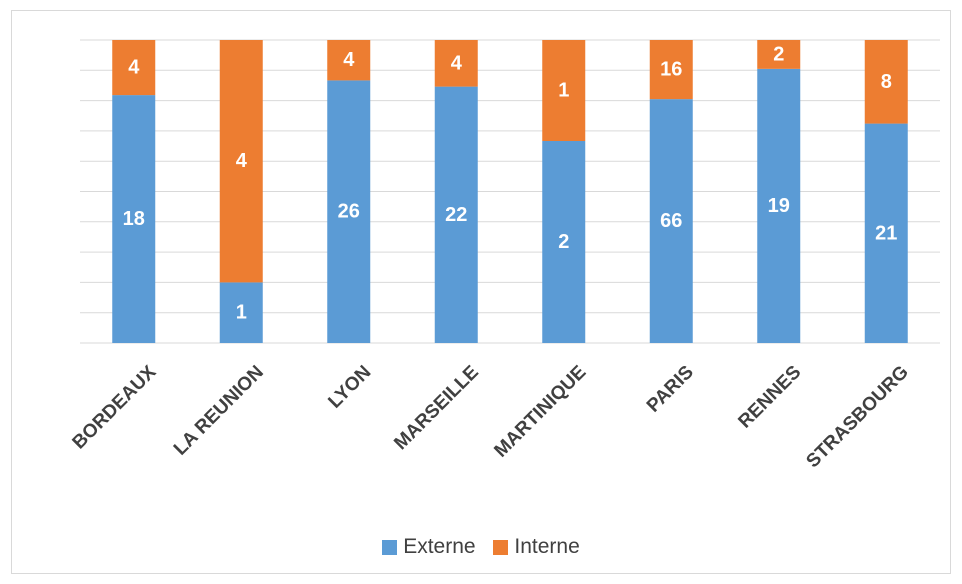 This screenshot has height=584, width=962. I want to click on data-label-interne-marseille: 4, so click(457, 63).